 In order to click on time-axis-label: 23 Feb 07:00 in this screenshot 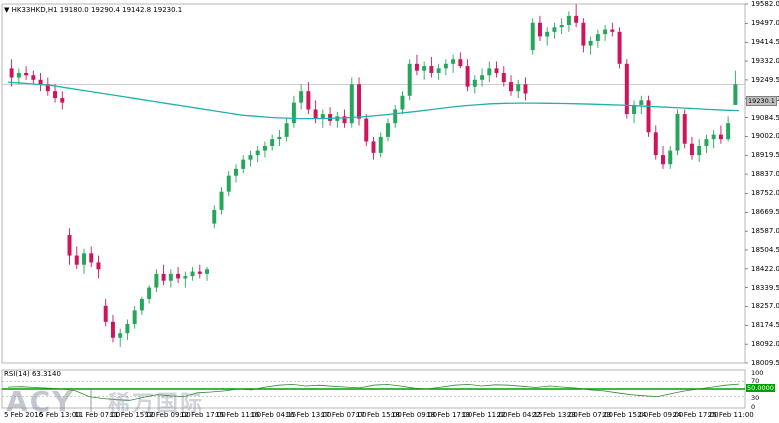, I will do `click(590, 415)`.